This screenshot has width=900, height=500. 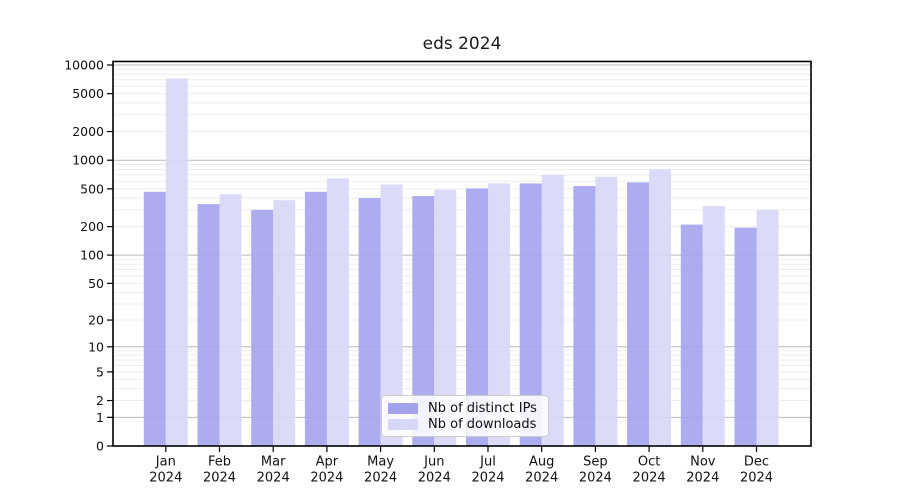 I want to click on legend: Nb of distinct IPs Nb of downloads, so click(x=465, y=416).